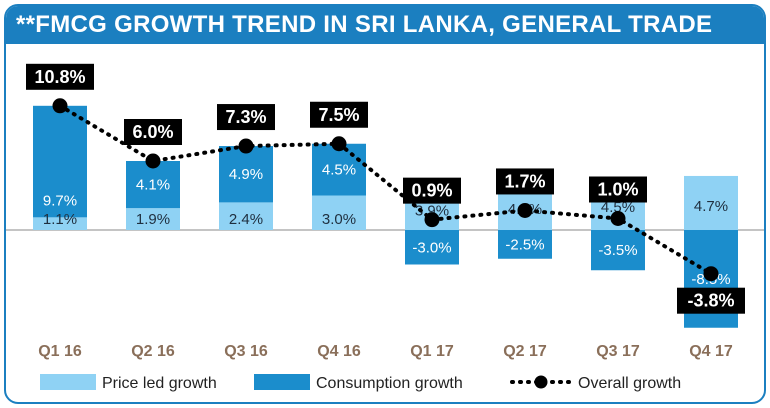  I want to click on legend-swatch-price-led, so click(68, 382).